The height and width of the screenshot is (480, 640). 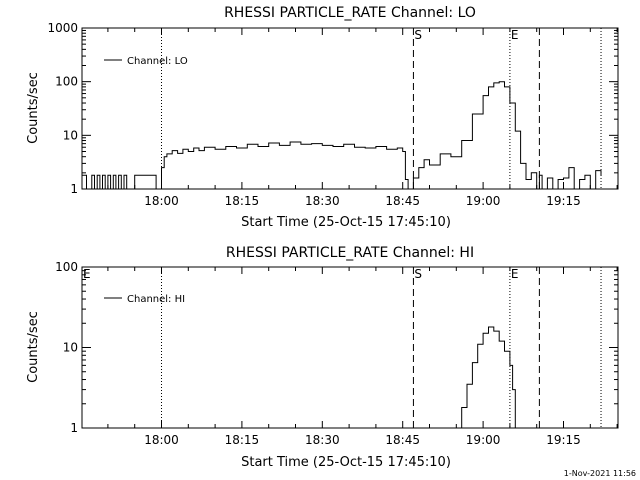 I want to click on y-axis-label-hi: Counts/sec, so click(x=33, y=347).